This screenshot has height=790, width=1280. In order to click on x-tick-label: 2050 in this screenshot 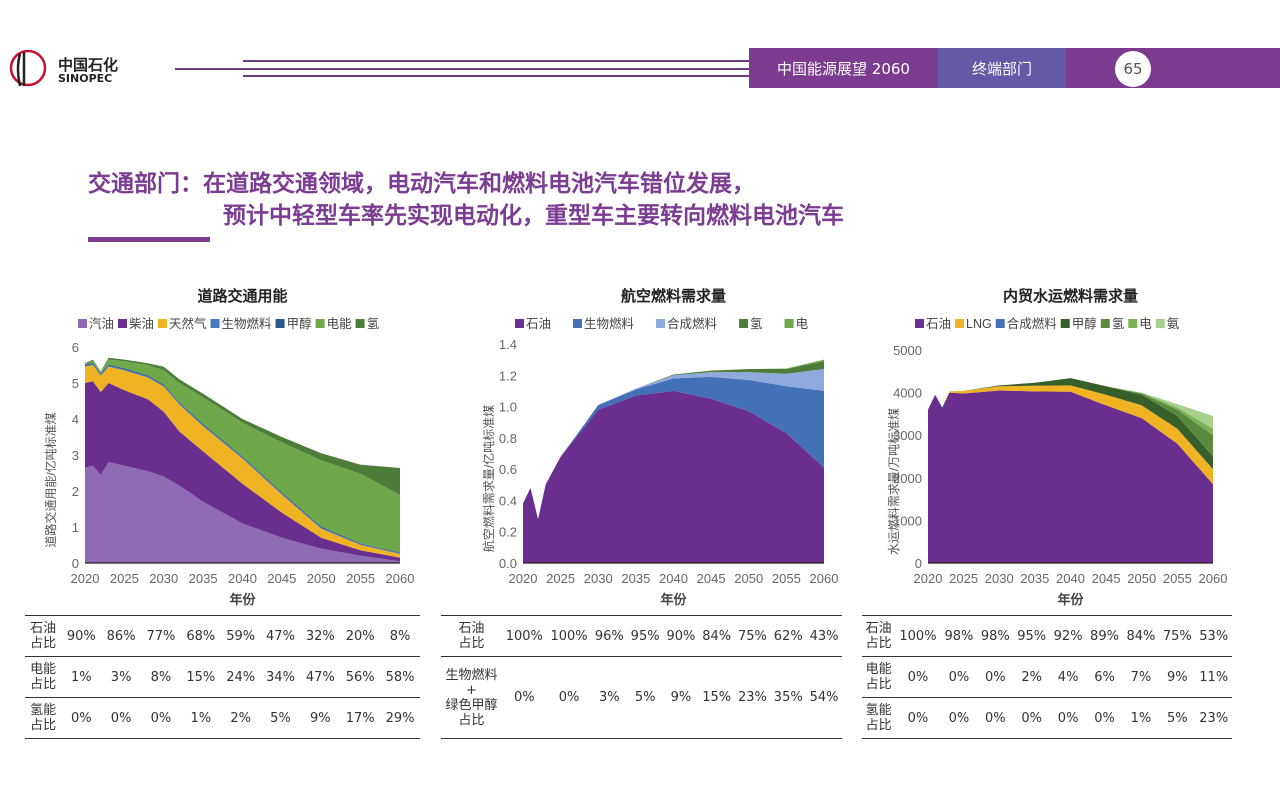, I will do `click(321, 578)`.